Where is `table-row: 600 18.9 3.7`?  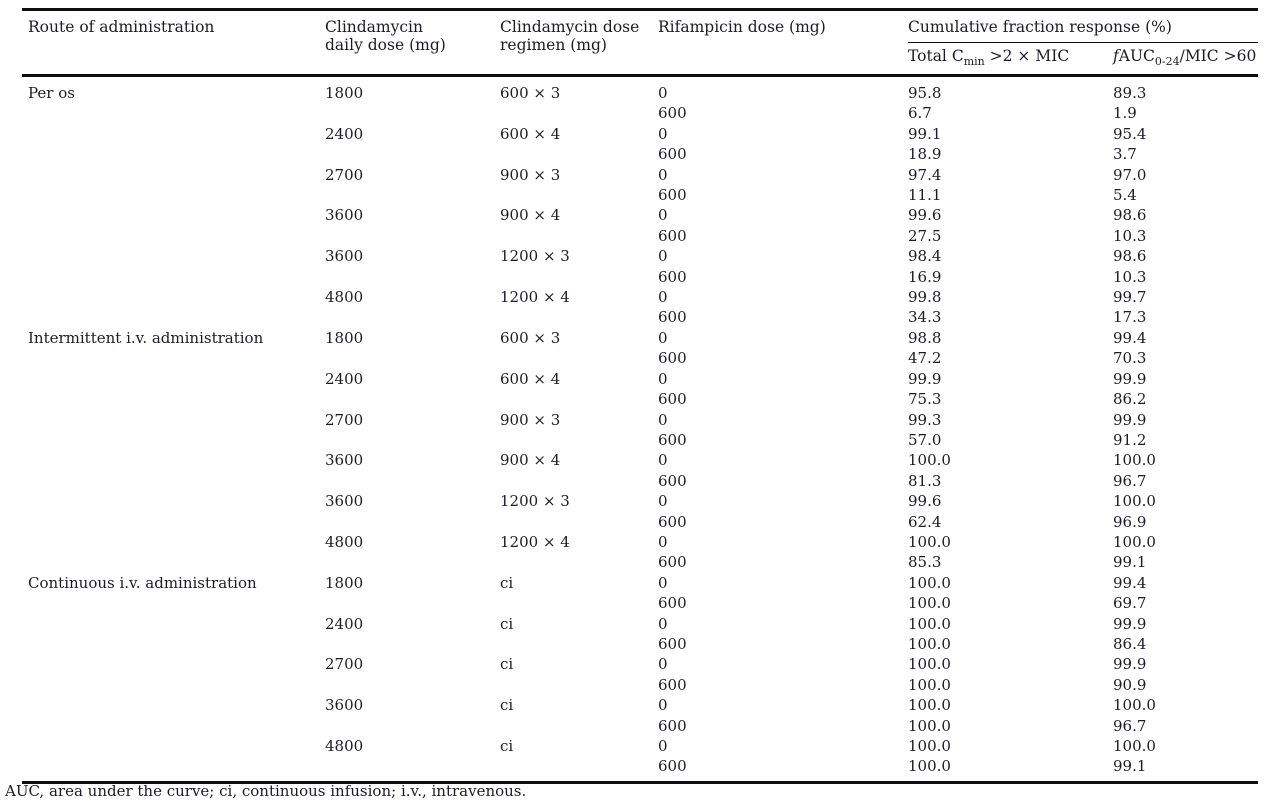
table-row: 600 18.9 3.7 is located at coordinates (640, 154).